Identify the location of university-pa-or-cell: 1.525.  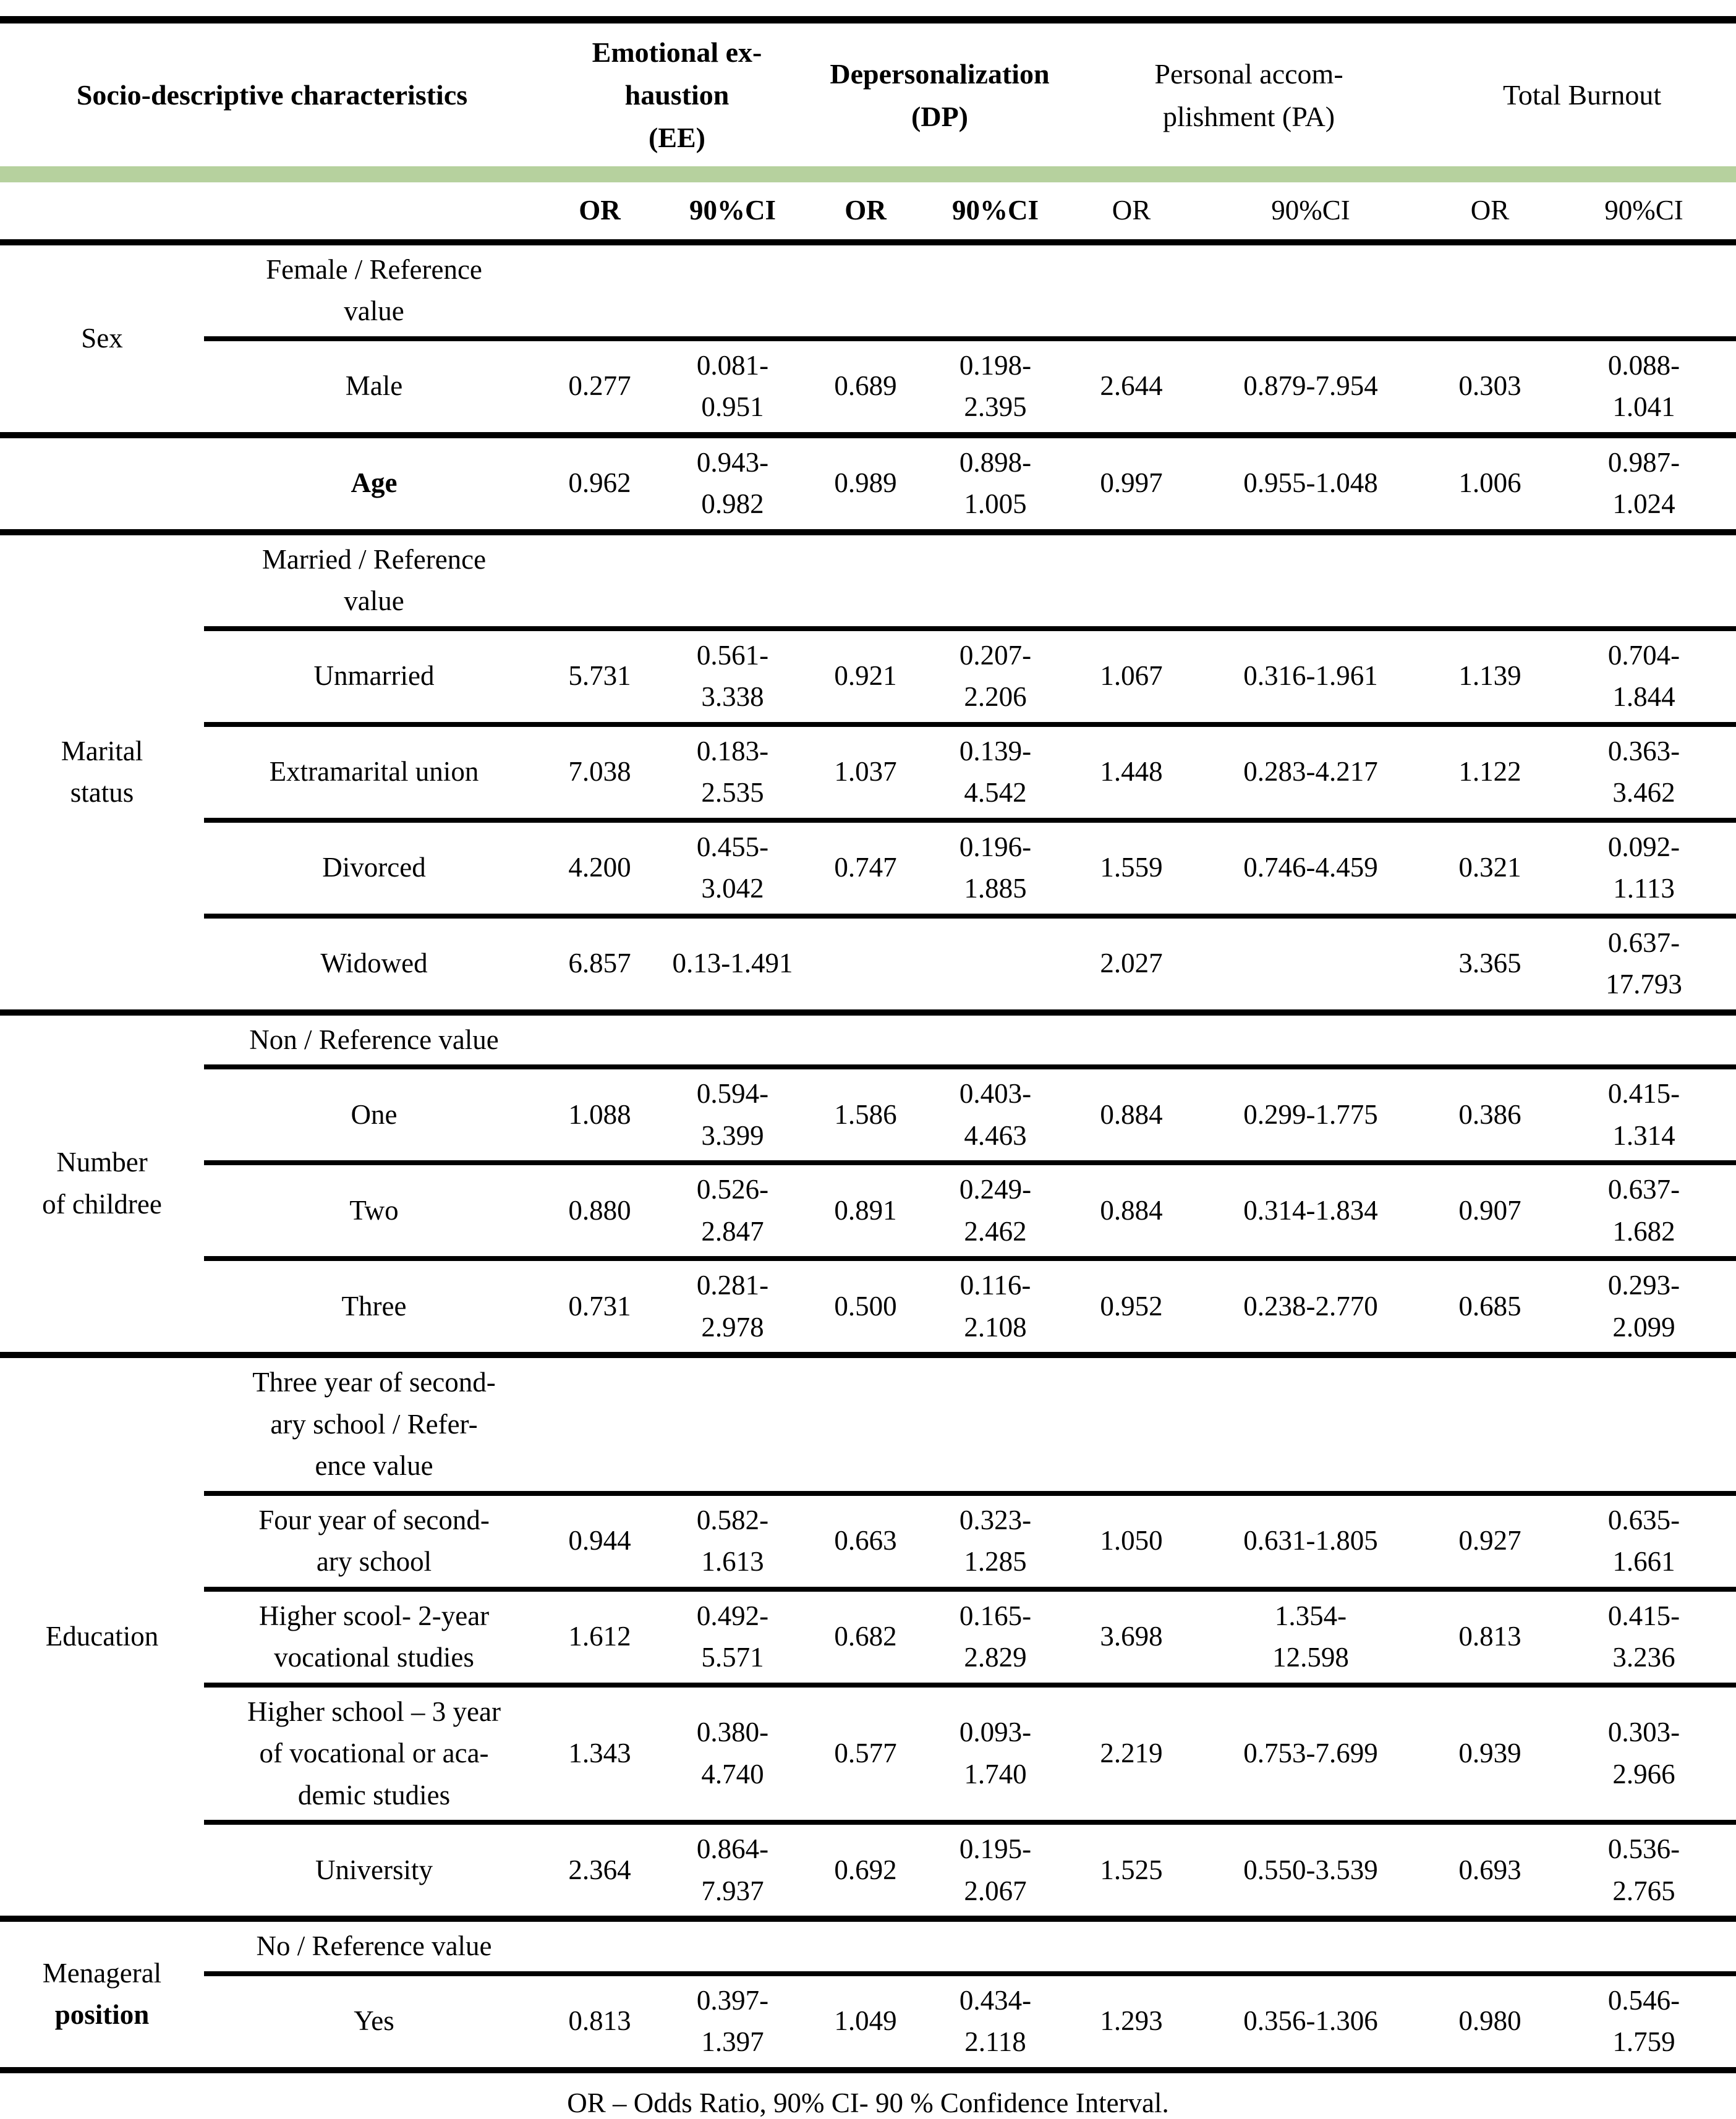
(1132, 1872).